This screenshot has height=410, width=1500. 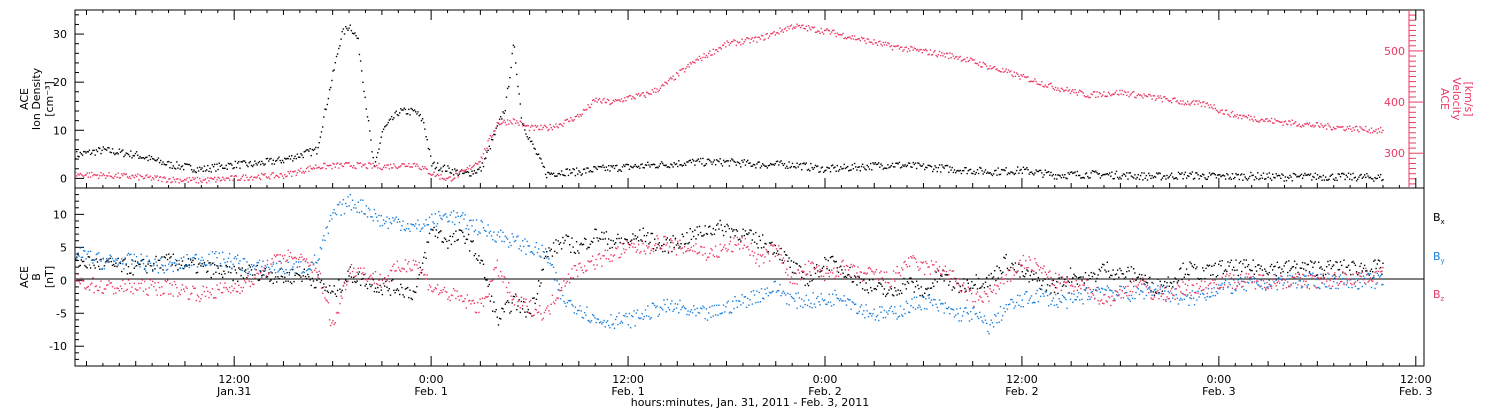 What do you see at coordinates (627, 391) in the screenshot?
I see `date-tick-label: Feb. 1` at bounding box center [627, 391].